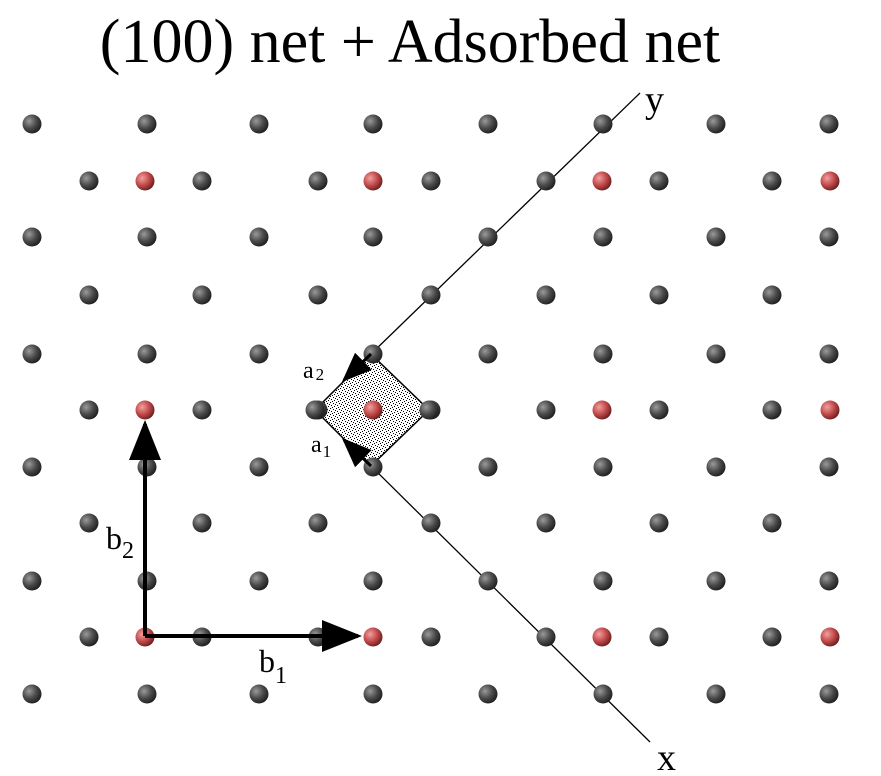 This screenshot has height=776, width=881. What do you see at coordinates (120, 542) in the screenshot?
I see `b2-label: b2` at bounding box center [120, 542].